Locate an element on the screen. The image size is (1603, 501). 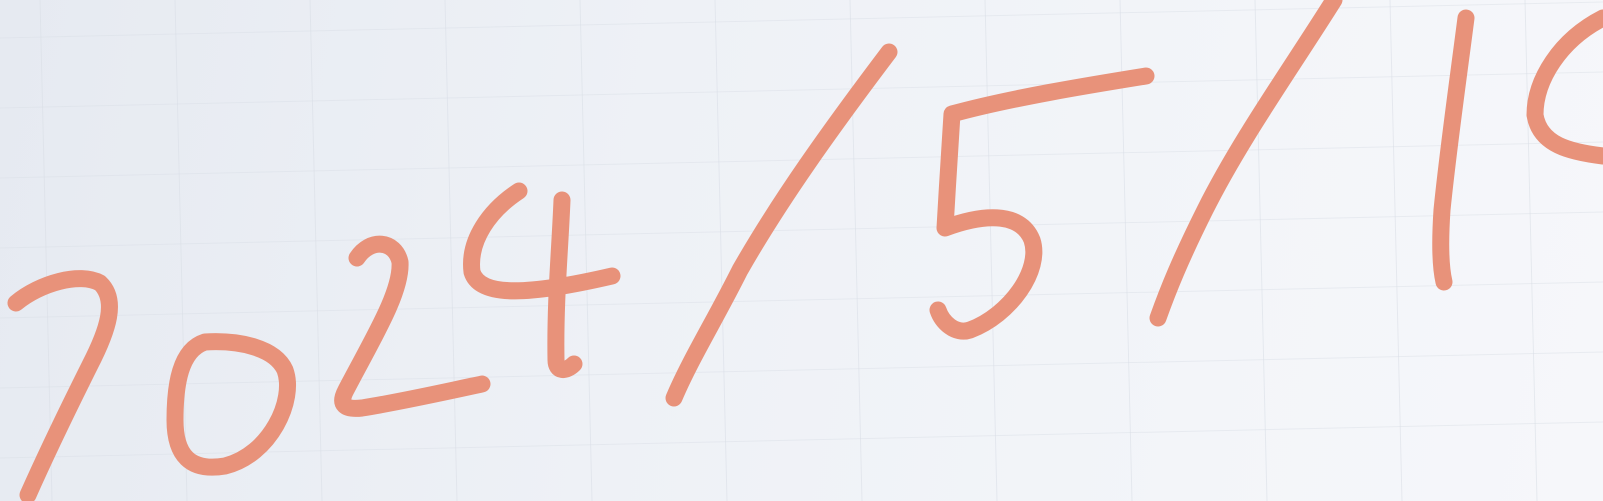
slash-first is located at coordinates (781, 225).